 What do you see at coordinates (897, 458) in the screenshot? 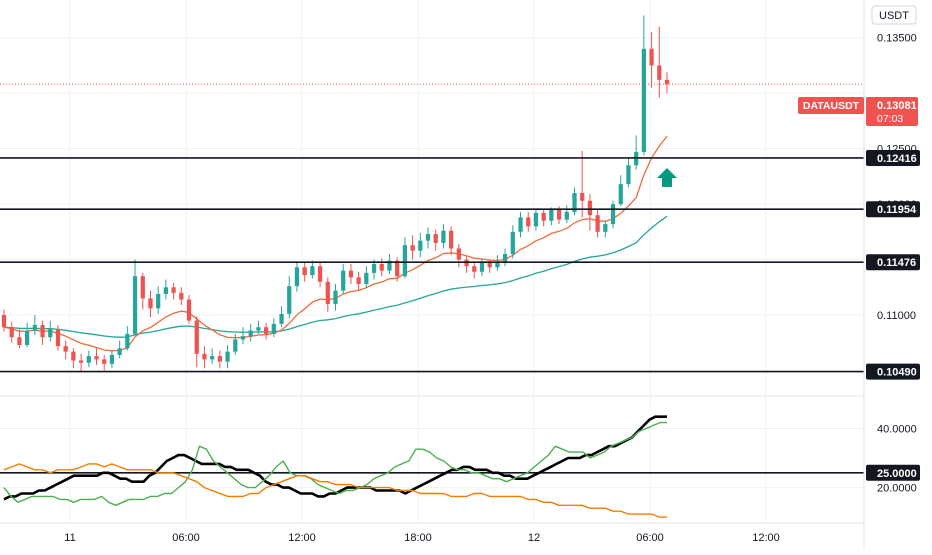
I see `indicator-axis: 40.0000 20.0000` at bounding box center [897, 458].